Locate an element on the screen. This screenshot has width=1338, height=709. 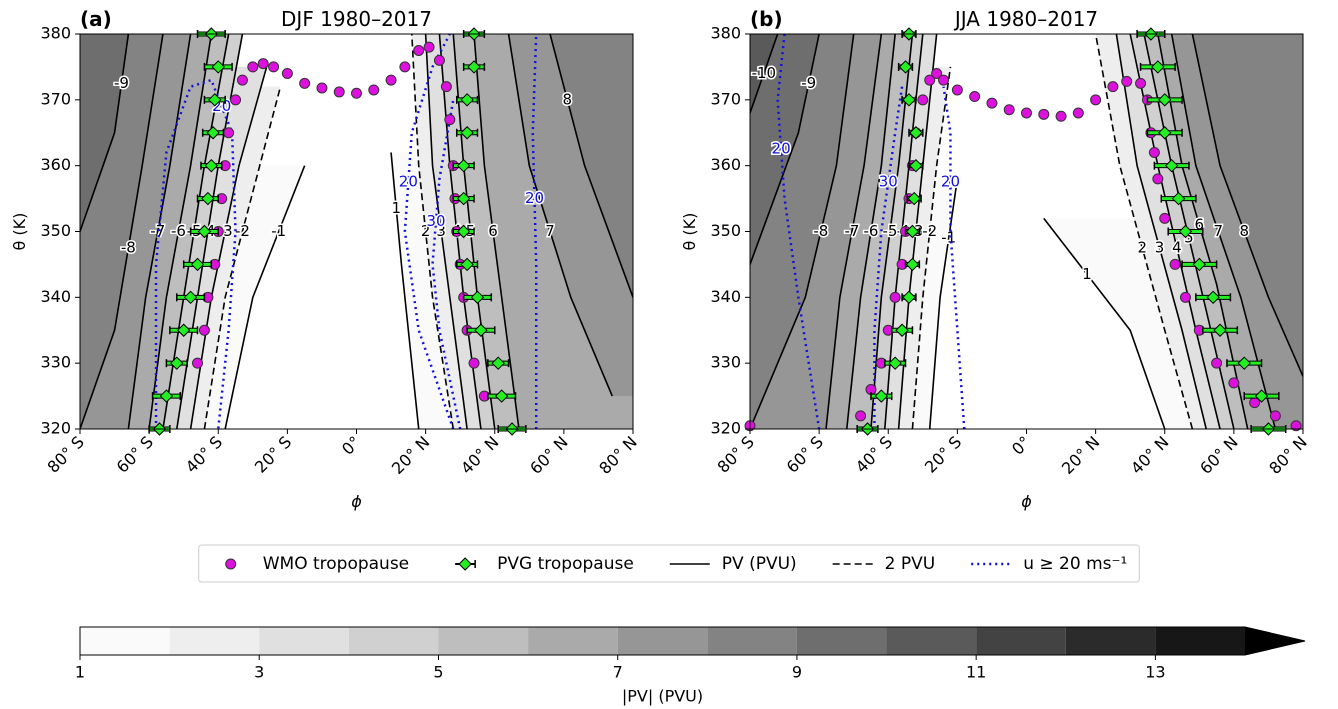
colorbar-tick-label: 7 is located at coordinates (618, 672).